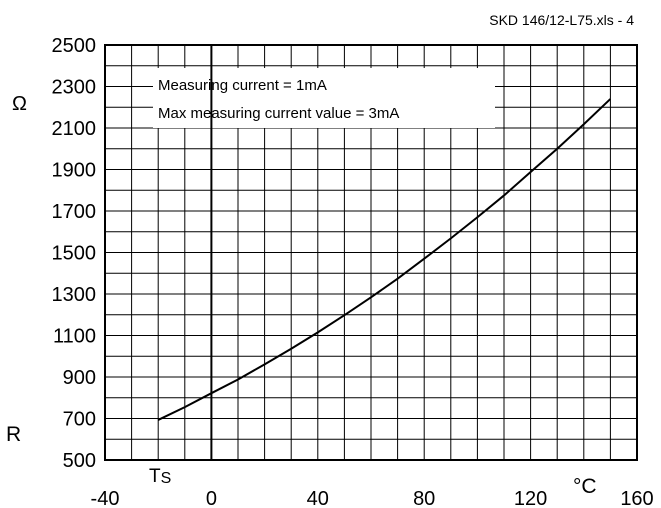 The height and width of the screenshot is (508, 661). I want to click on ts-marker-main: T, so click(155, 476).